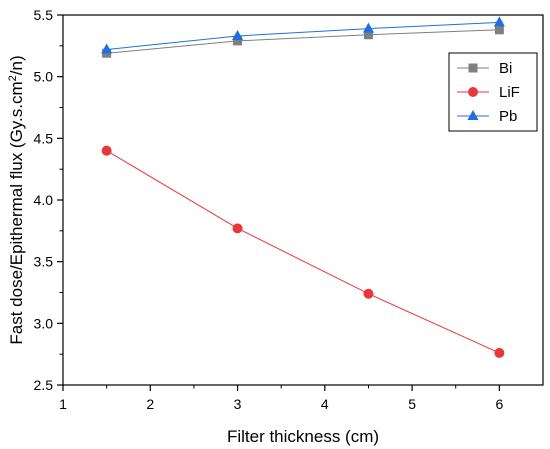 The image size is (550, 449). What do you see at coordinates (44, 77) in the screenshot?
I see `y-tick-label: 5.0` at bounding box center [44, 77].